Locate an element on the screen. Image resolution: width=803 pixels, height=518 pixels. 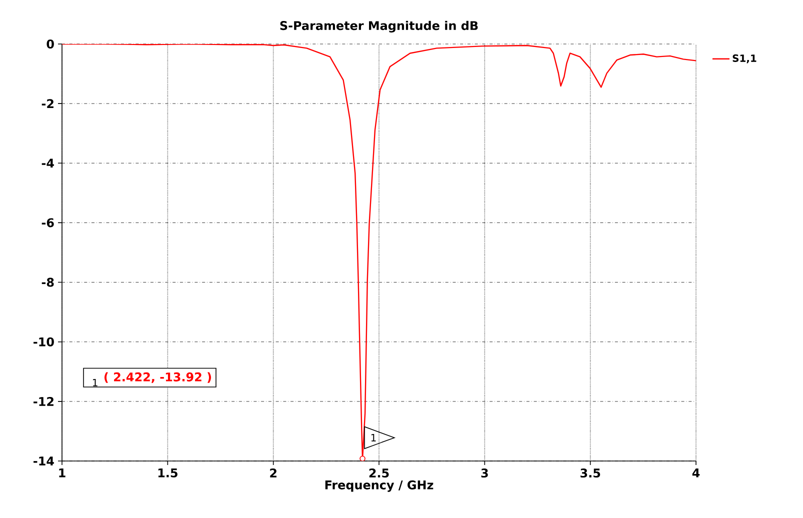
x-tick-label: 2 is located at coordinates (273, 473).